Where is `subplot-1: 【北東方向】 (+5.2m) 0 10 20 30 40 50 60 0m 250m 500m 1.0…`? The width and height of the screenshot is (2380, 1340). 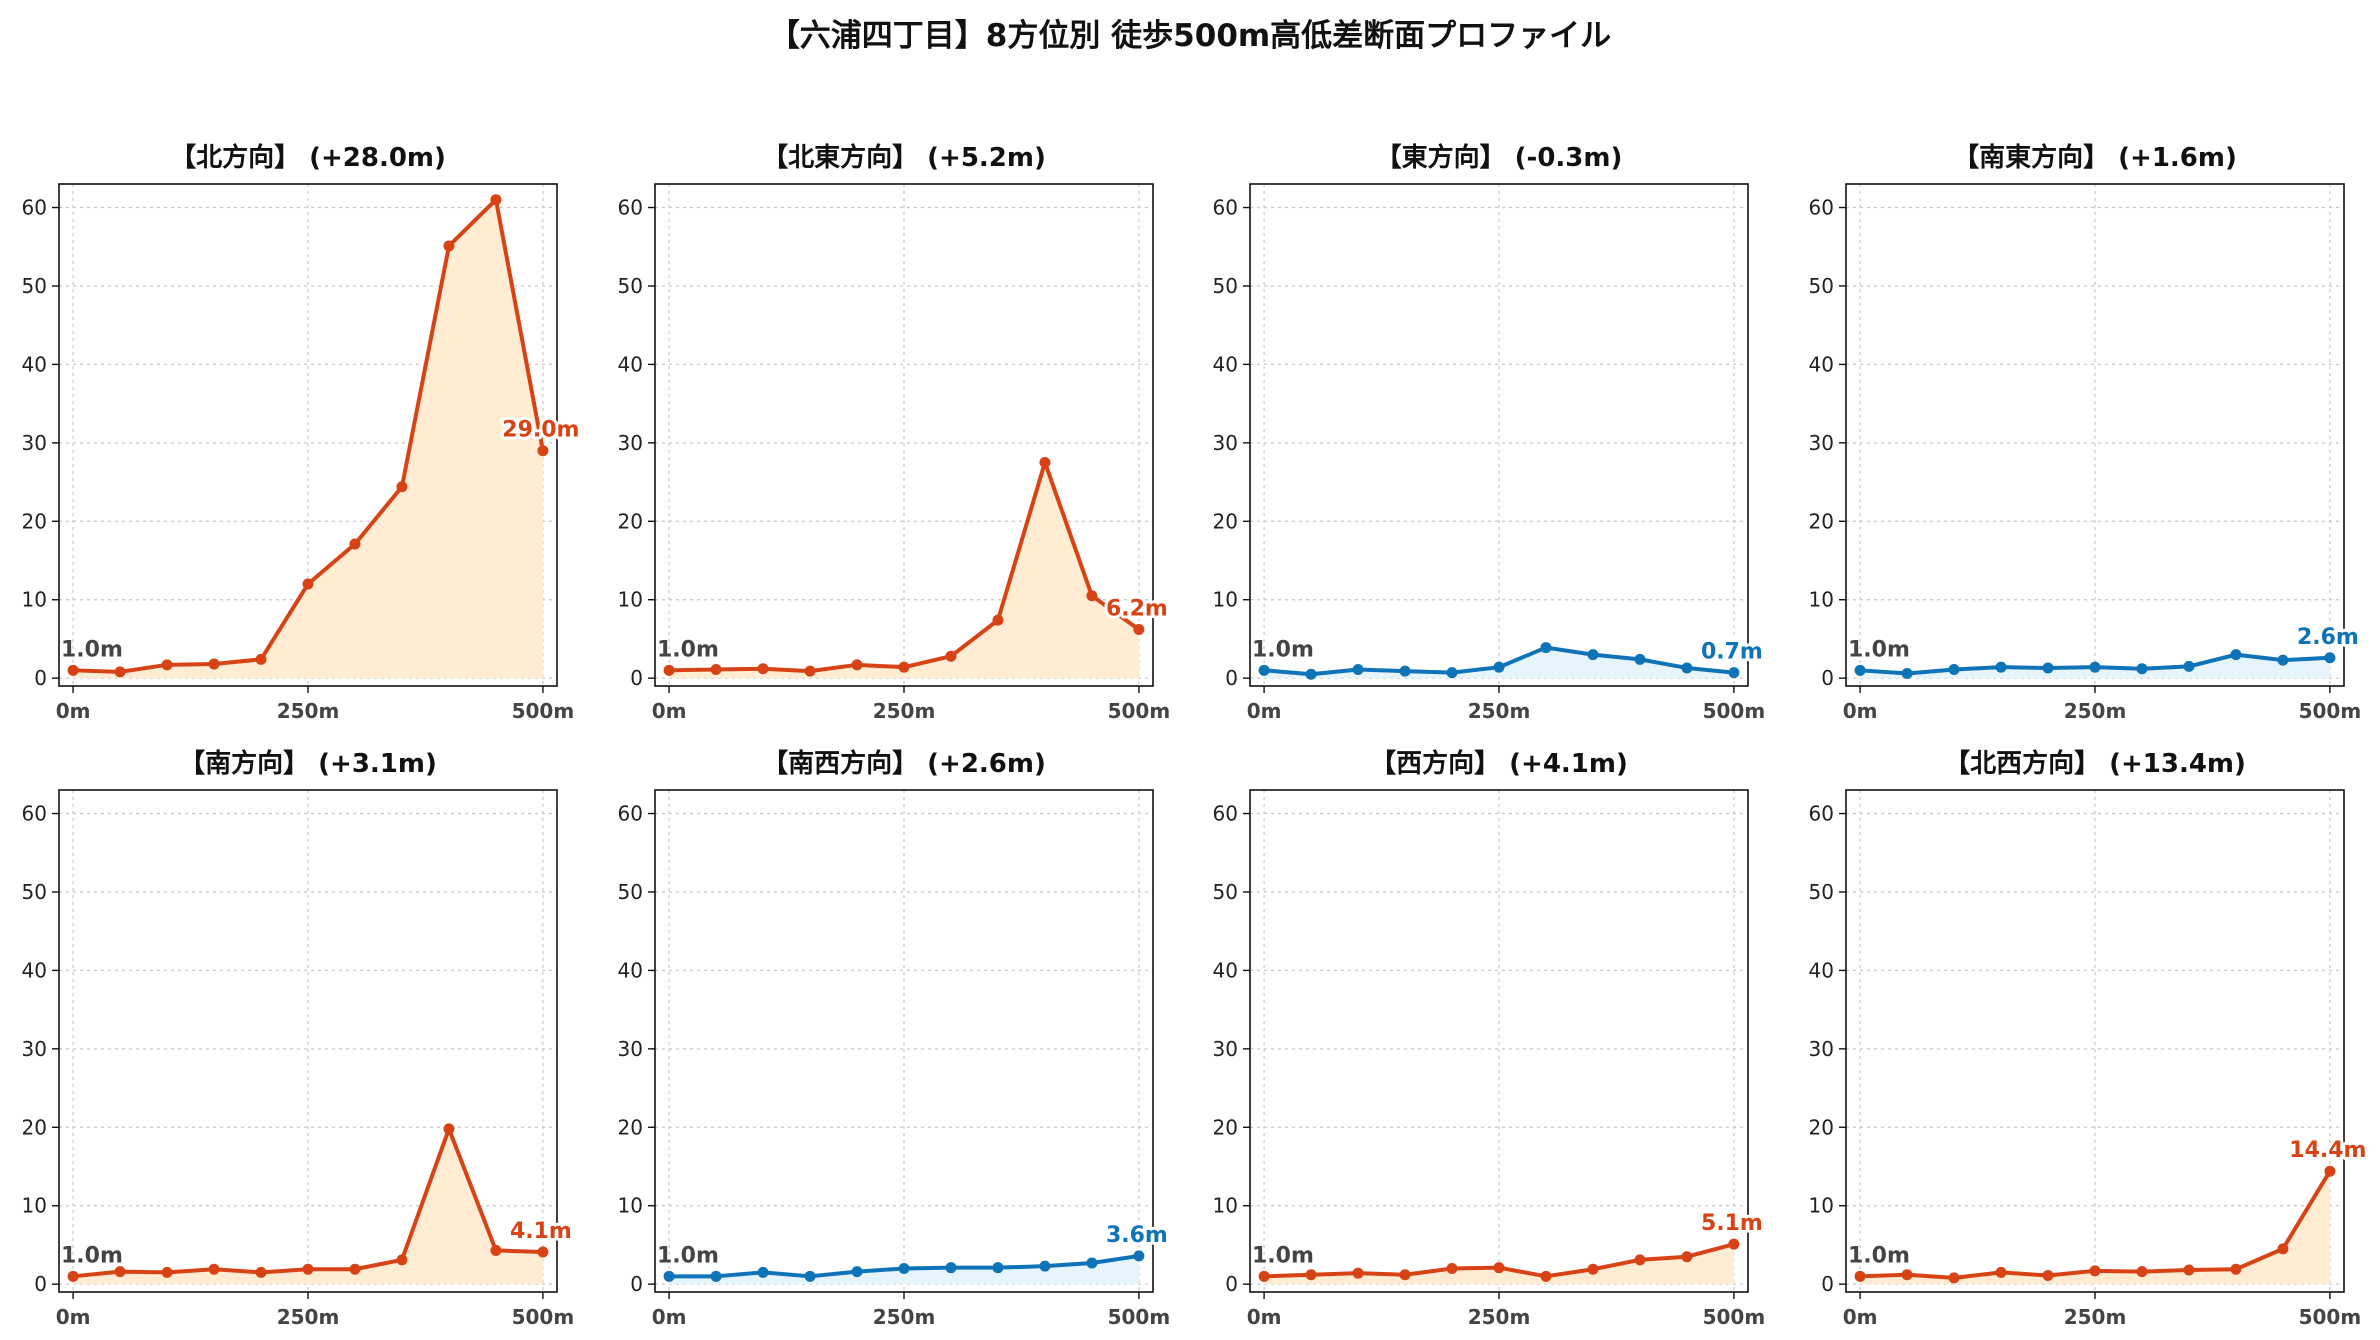
subplot-1: 【北東方向】 (+5.2m) 0 10 20 30 40 50 60 0m 250m 500m 1.0… is located at coordinates (894, 432).